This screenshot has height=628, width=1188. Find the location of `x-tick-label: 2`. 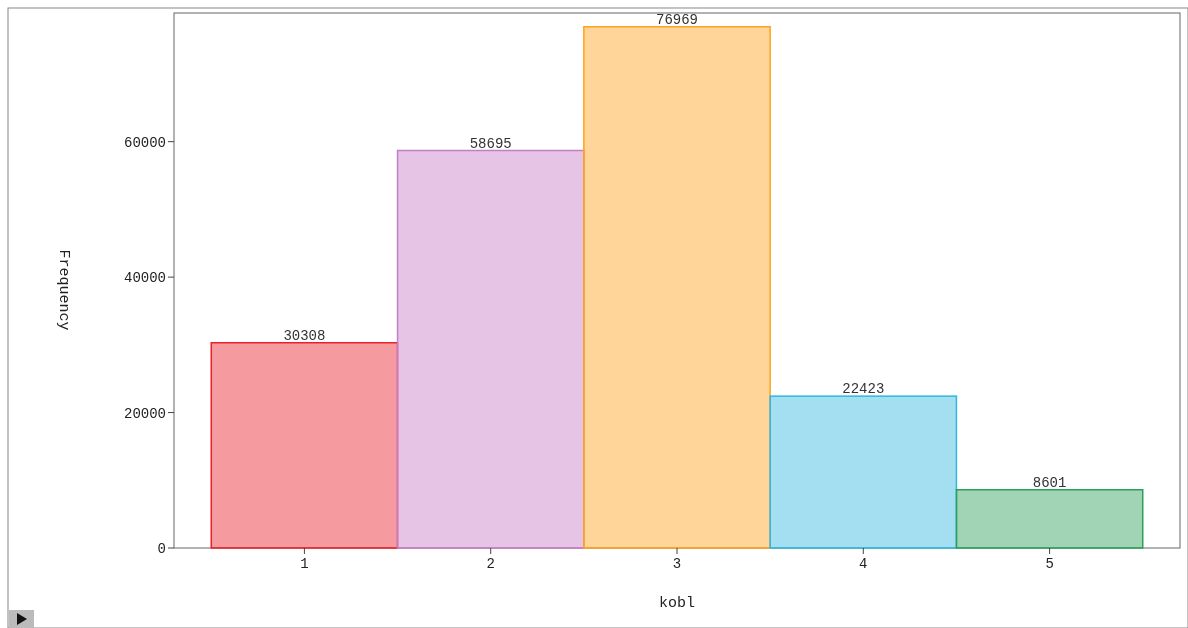

x-tick-label: 2 is located at coordinates (490, 564).